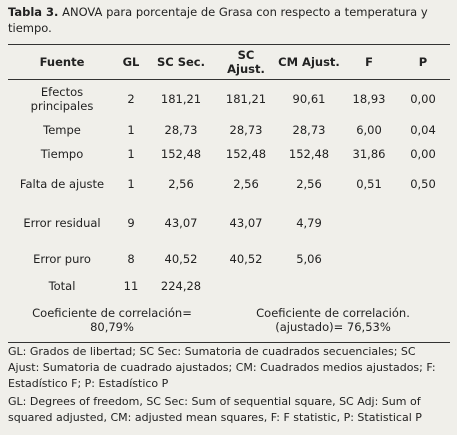  Describe the element at coordinates (181, 62) in the screenshot. I see `header-cell: SC Sec.` at that location.